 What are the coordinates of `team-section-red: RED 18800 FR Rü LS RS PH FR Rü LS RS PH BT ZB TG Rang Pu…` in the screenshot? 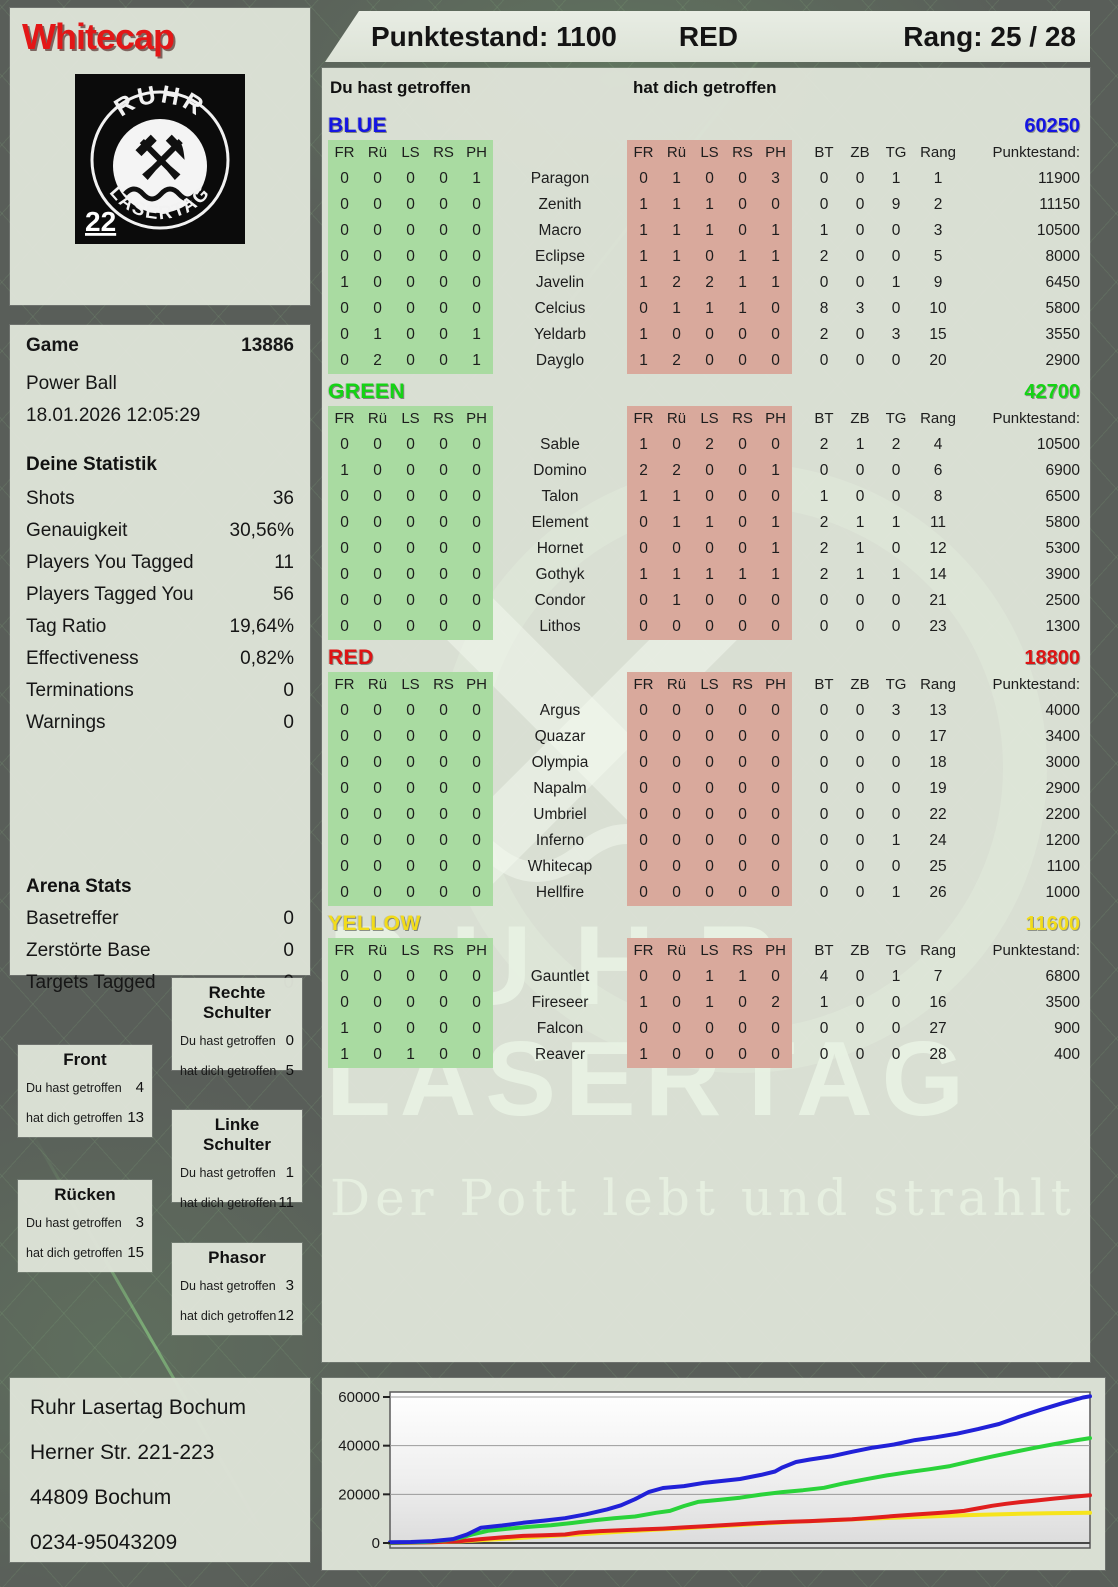 It's located at (704, 775).